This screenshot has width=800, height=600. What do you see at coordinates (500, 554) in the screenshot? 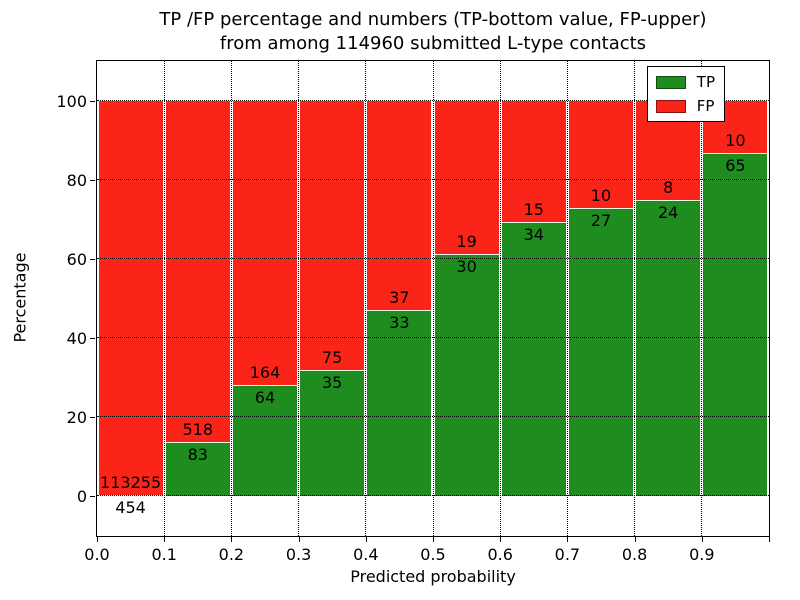
I see `x-tick-label: 0.6` at bounding box center [500, 554].